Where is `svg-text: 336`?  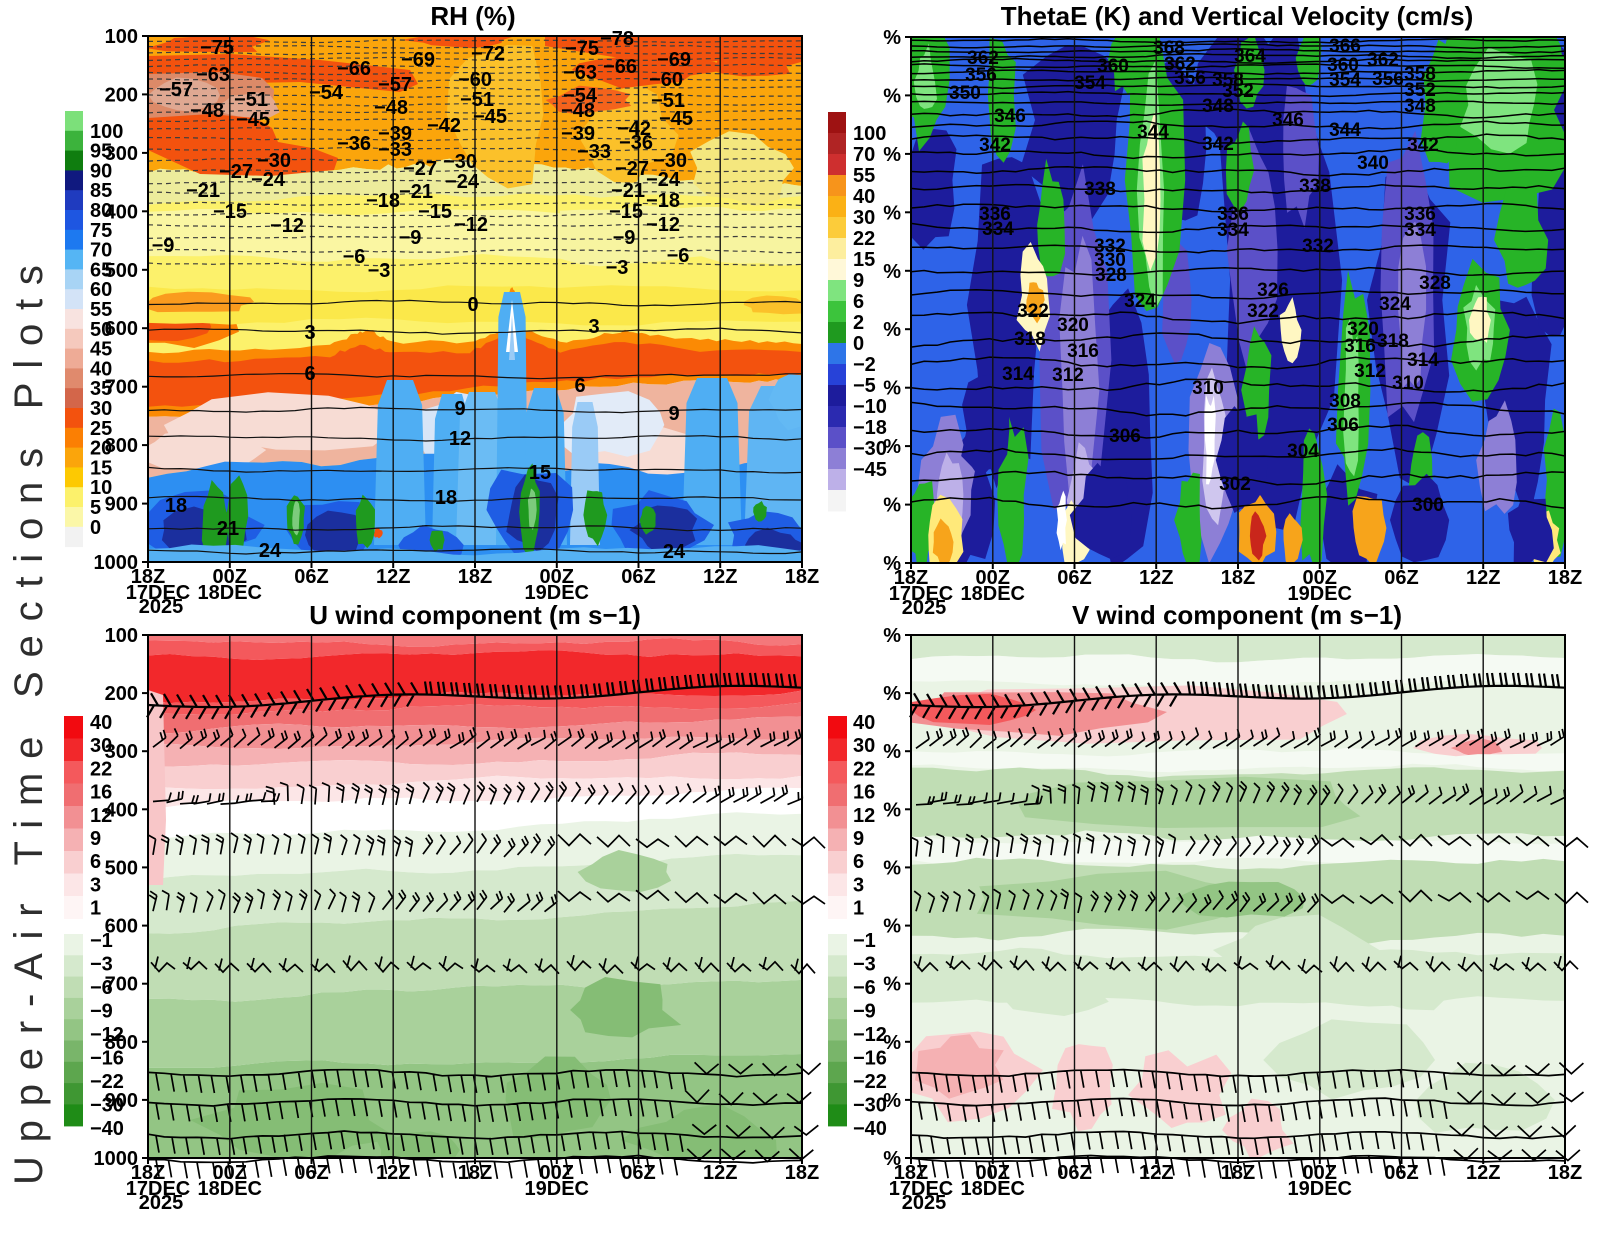 svg-text: 336 is located at coordinates (1420, 214).